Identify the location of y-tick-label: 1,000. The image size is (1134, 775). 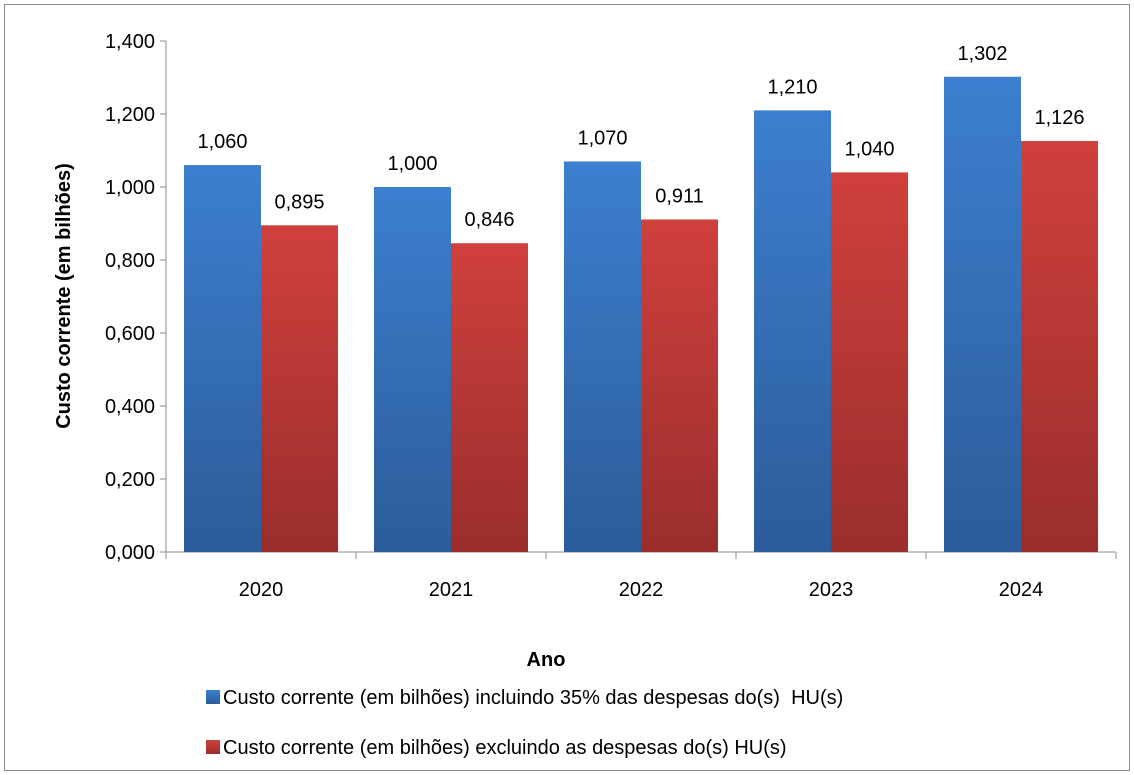
(130, 188).